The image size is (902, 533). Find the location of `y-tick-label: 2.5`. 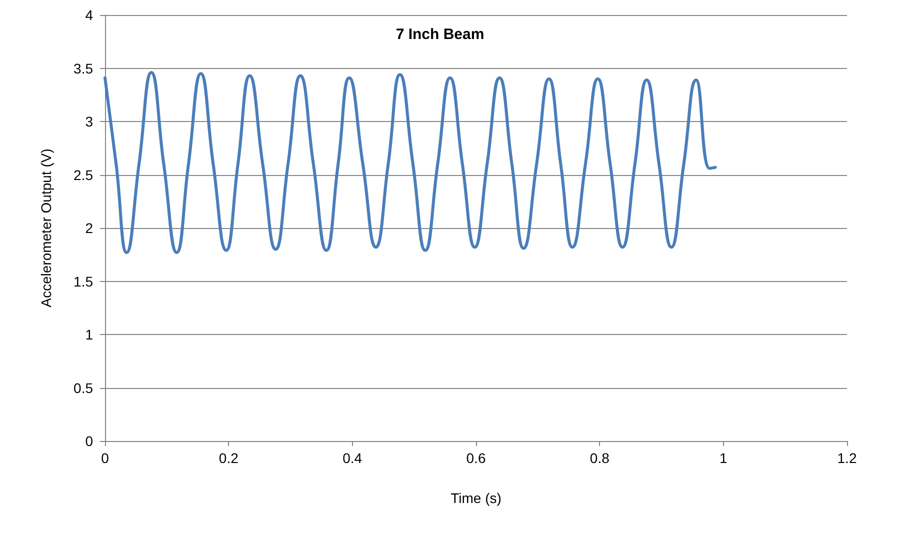

y-tick-label: 2.5 is located at coordinates (84, 174).